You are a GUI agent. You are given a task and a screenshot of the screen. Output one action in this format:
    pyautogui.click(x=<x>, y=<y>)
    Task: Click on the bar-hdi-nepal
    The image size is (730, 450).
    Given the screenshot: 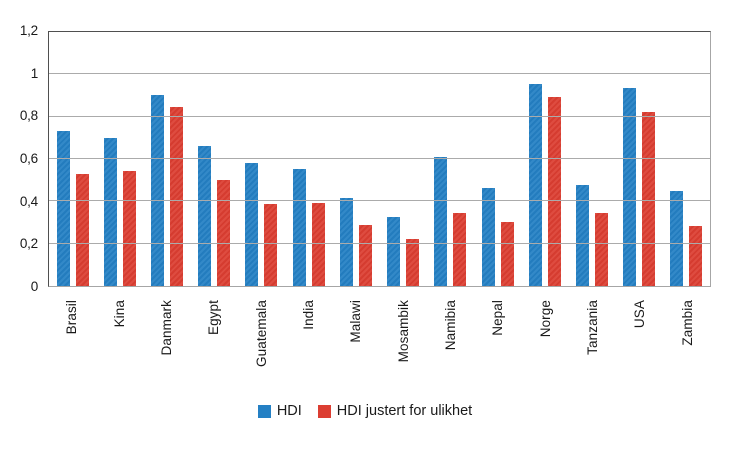 What is the action you would take?
    pyautogui.click(x=488, y=237)
    